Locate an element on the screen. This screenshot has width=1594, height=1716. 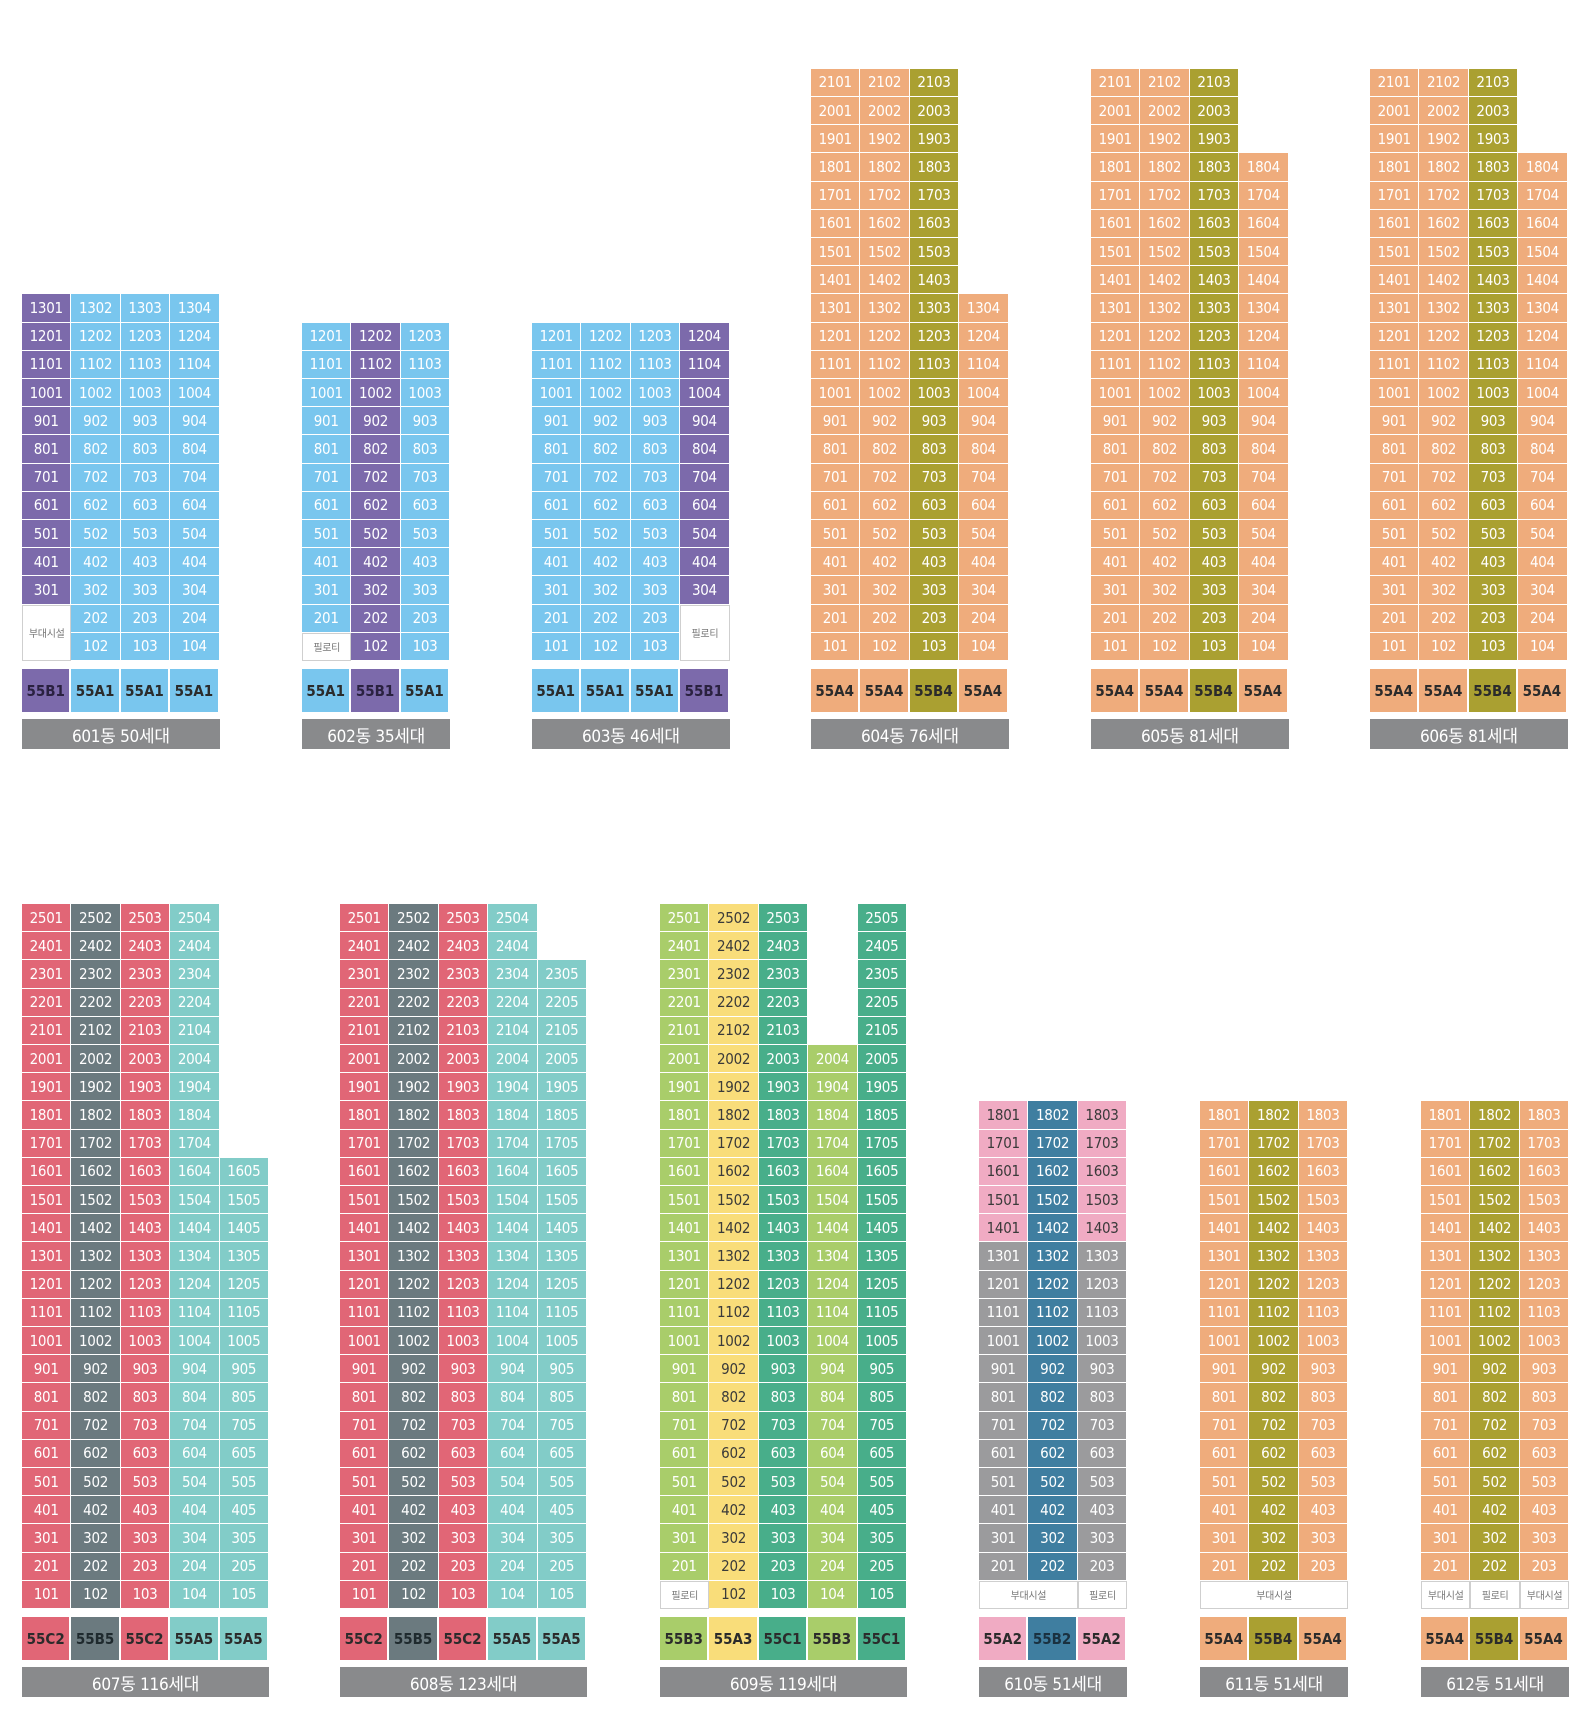
unit-cell: 804 is located at coordinates (513, 1397).